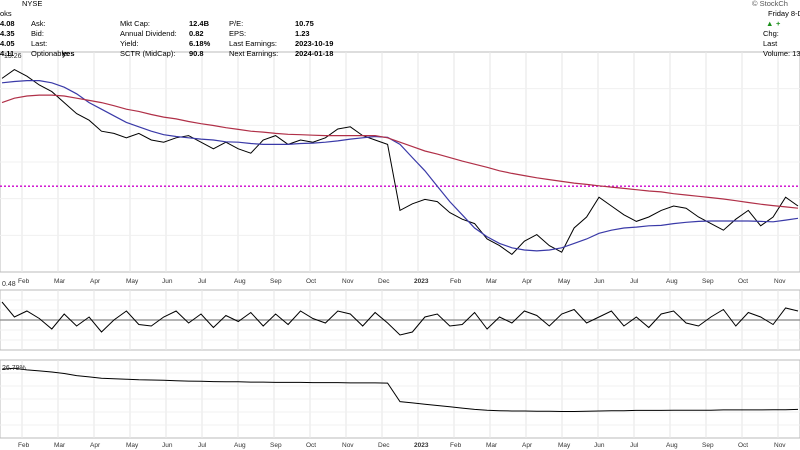  I want to click on left-value: 4.05, so click(7, 43).